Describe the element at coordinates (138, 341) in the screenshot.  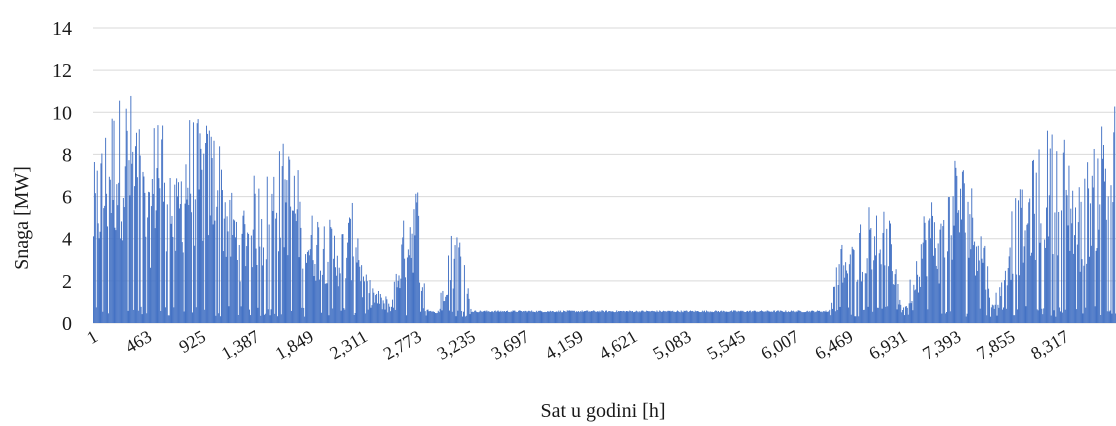
I see `x-tick-label: 463` at that location.